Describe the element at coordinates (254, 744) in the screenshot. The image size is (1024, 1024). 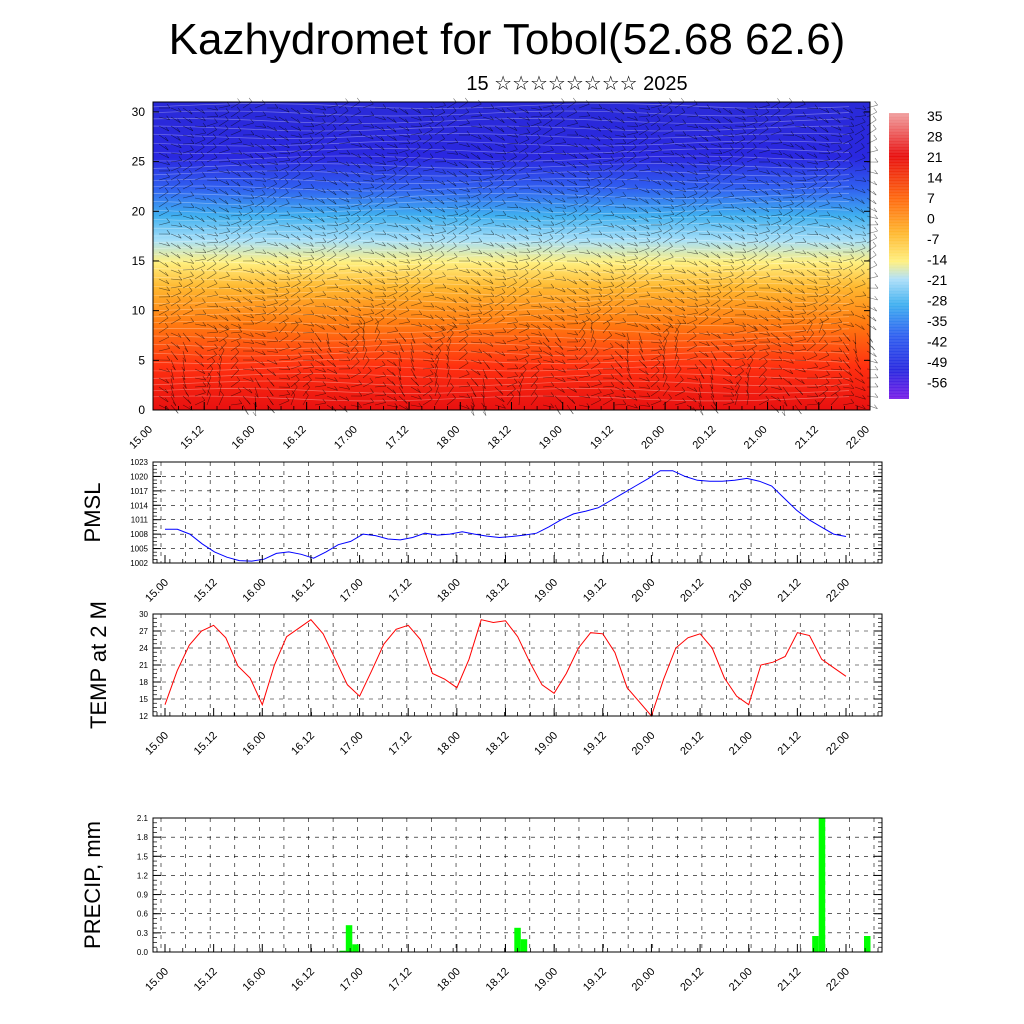
I see `x-tick-label: 16.00` at that location.